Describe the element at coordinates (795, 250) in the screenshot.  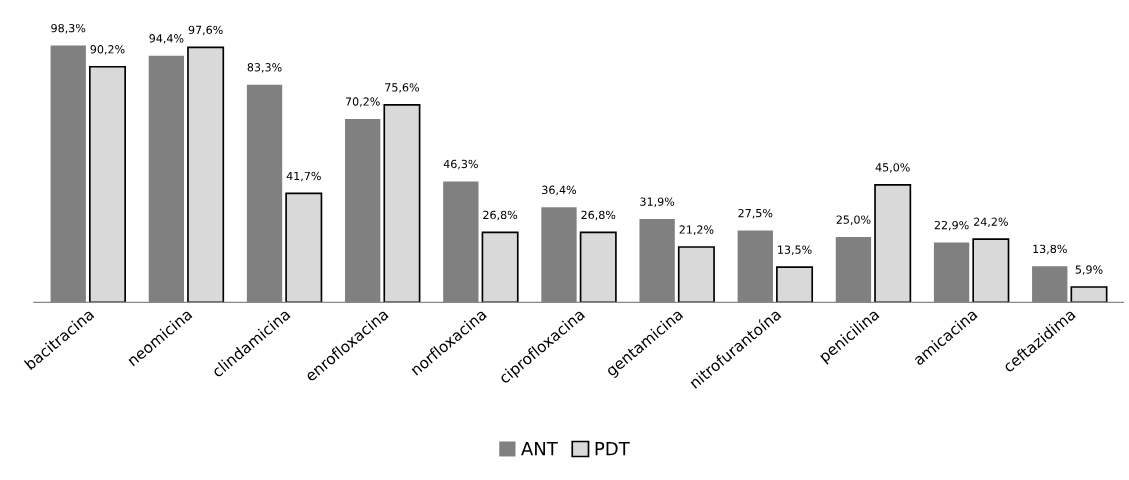
I see `data-label: 13,5%` at that location.